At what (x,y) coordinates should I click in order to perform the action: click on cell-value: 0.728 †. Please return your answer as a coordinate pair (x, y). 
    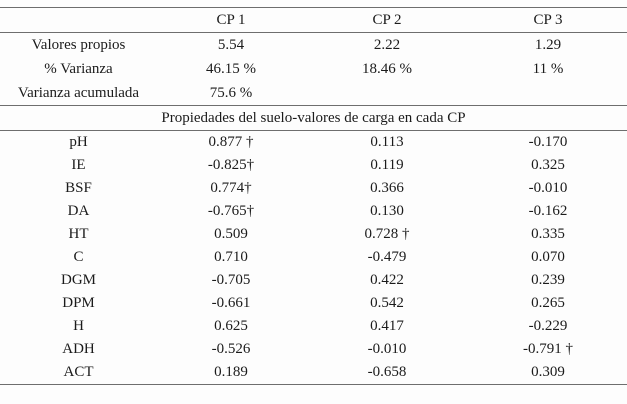
    Looking at the image, I should click on (387, 234).